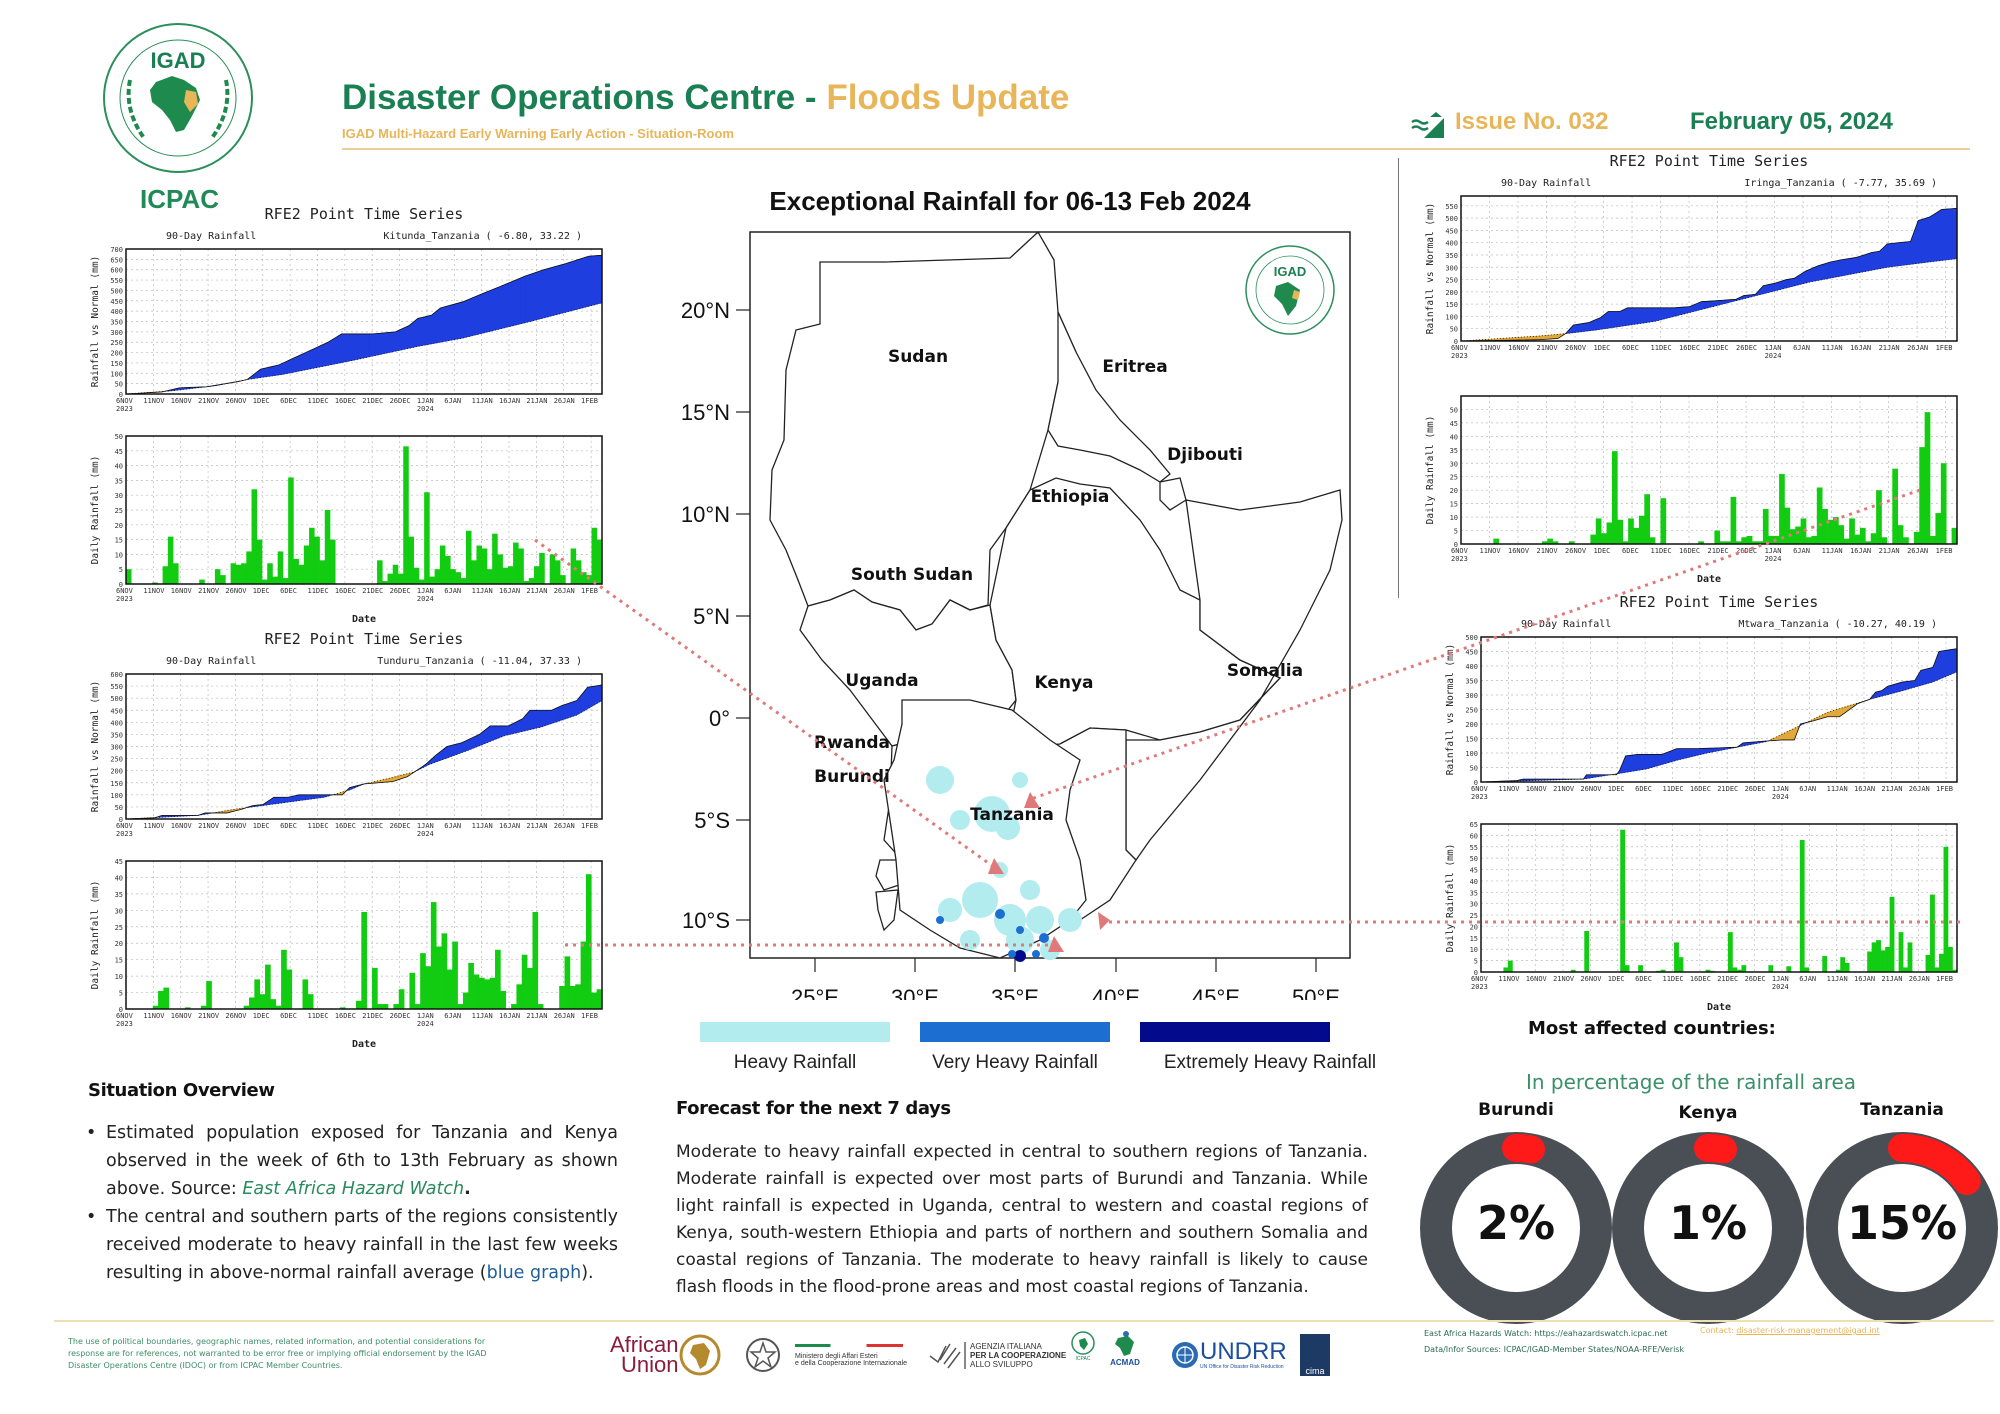 The width and height of the screenshot is (2000, 1414). I want to click on plot-frame, so click(1709, 268).